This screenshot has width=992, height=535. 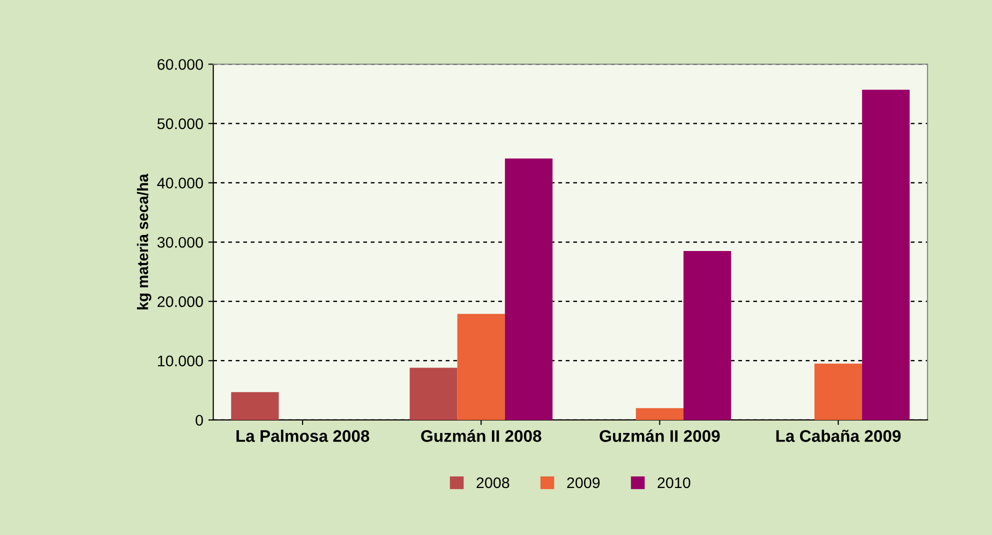 What do you see at coordinates (674, 482) in the screenshot?
I see `legend-label: 2010` at bounding box center [674, 482].